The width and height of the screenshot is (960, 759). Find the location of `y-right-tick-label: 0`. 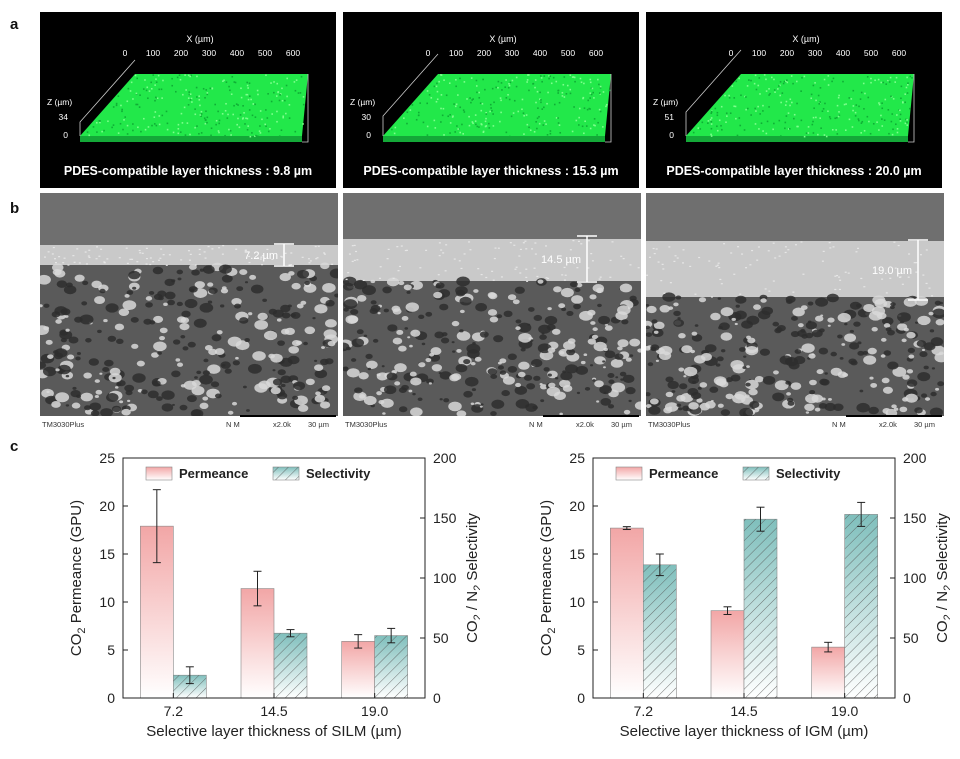

y-right-tick-label: 0 is located at coordinates (437, 698).